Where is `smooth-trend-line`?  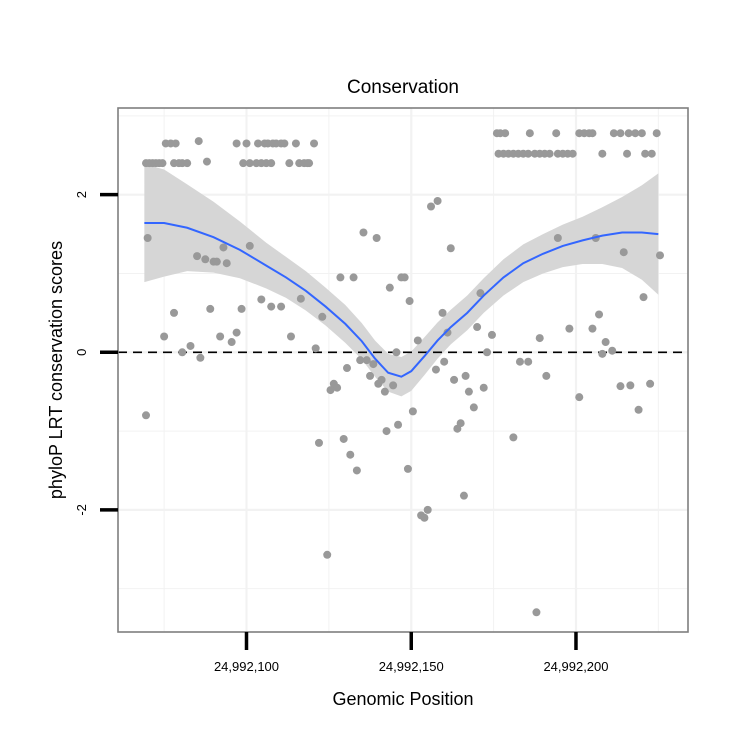 smooth-trend-line is located at coordinates (401, 300).